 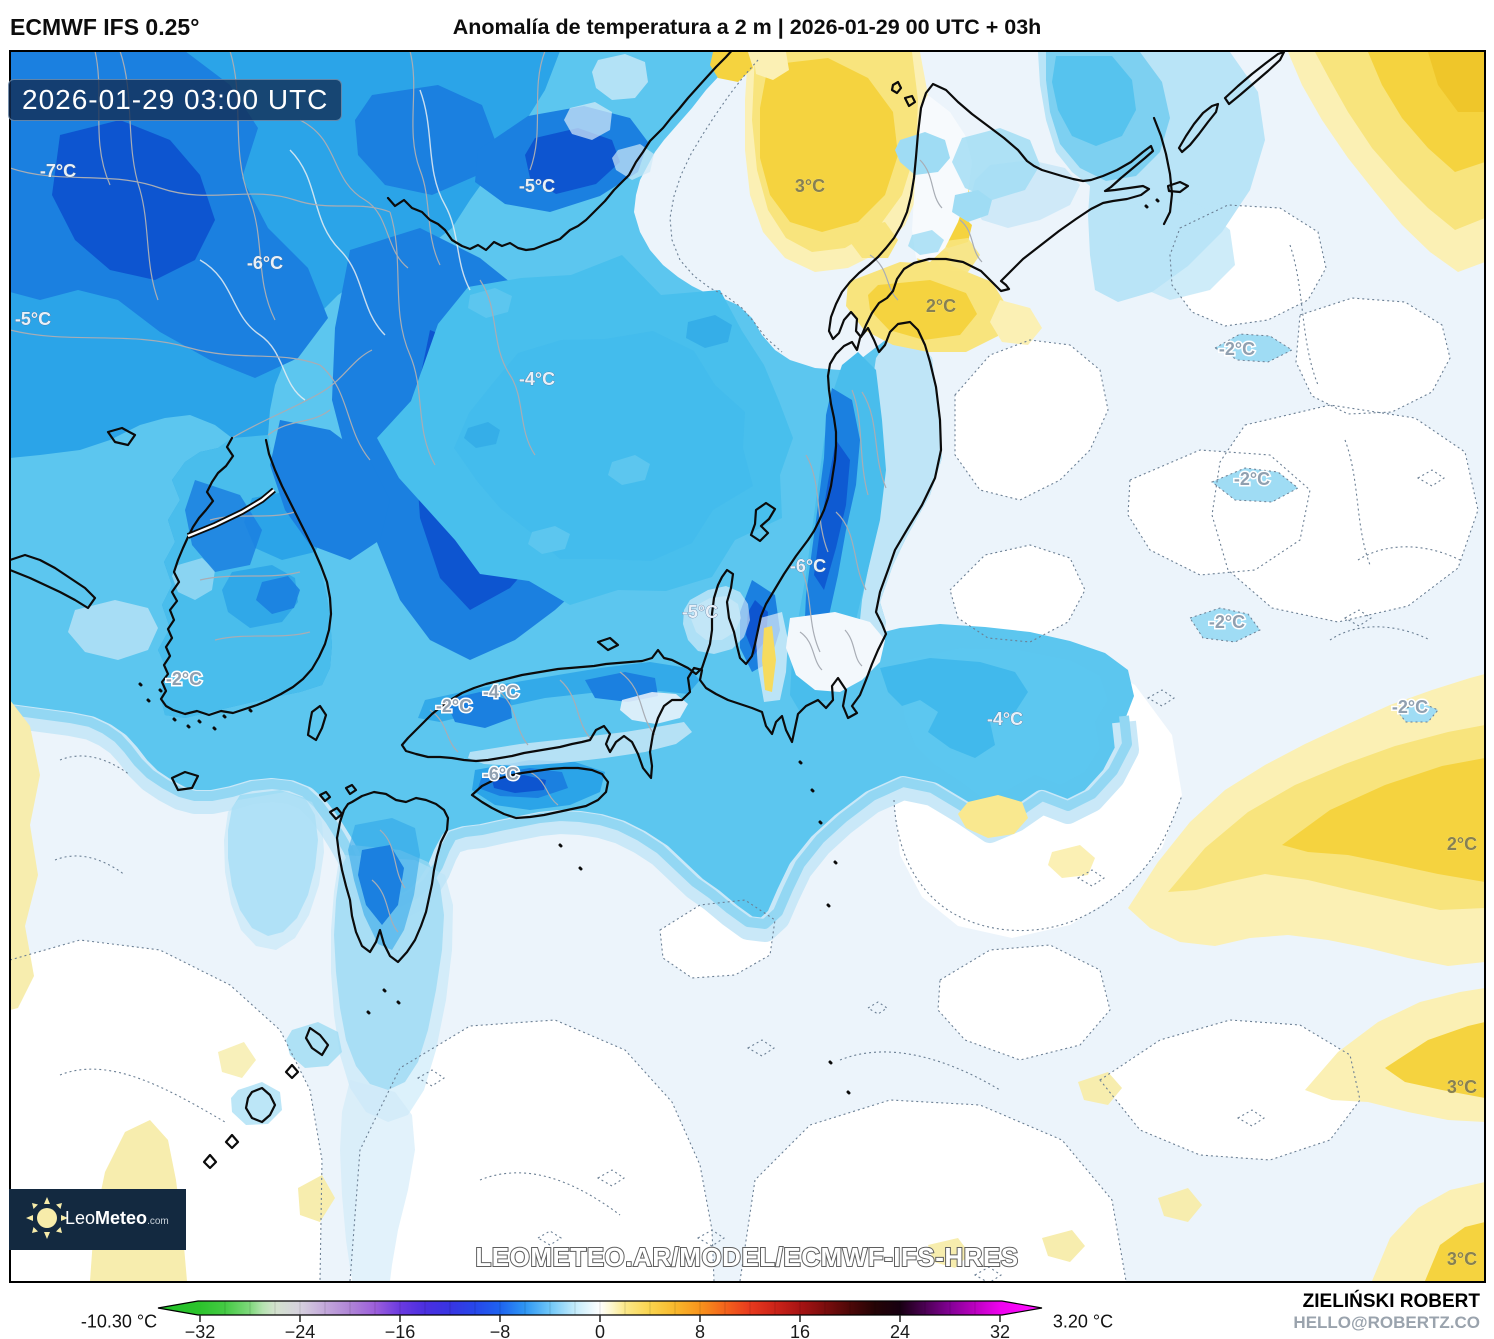 I want to click on svg-text: -7°C, so click(x=58, y=171).